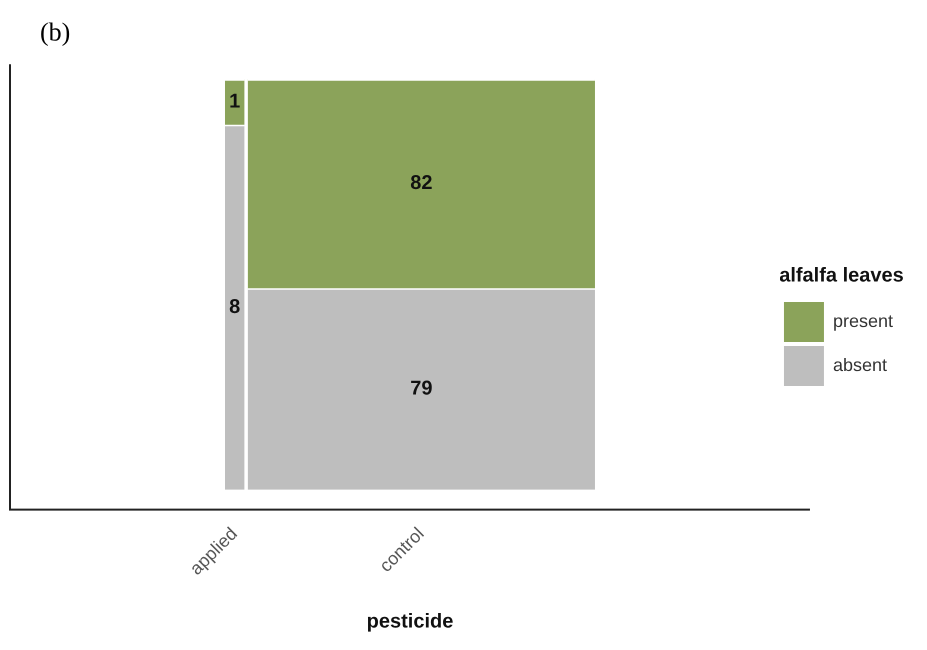  I want to click on legend-label: present, so click(863, 320).